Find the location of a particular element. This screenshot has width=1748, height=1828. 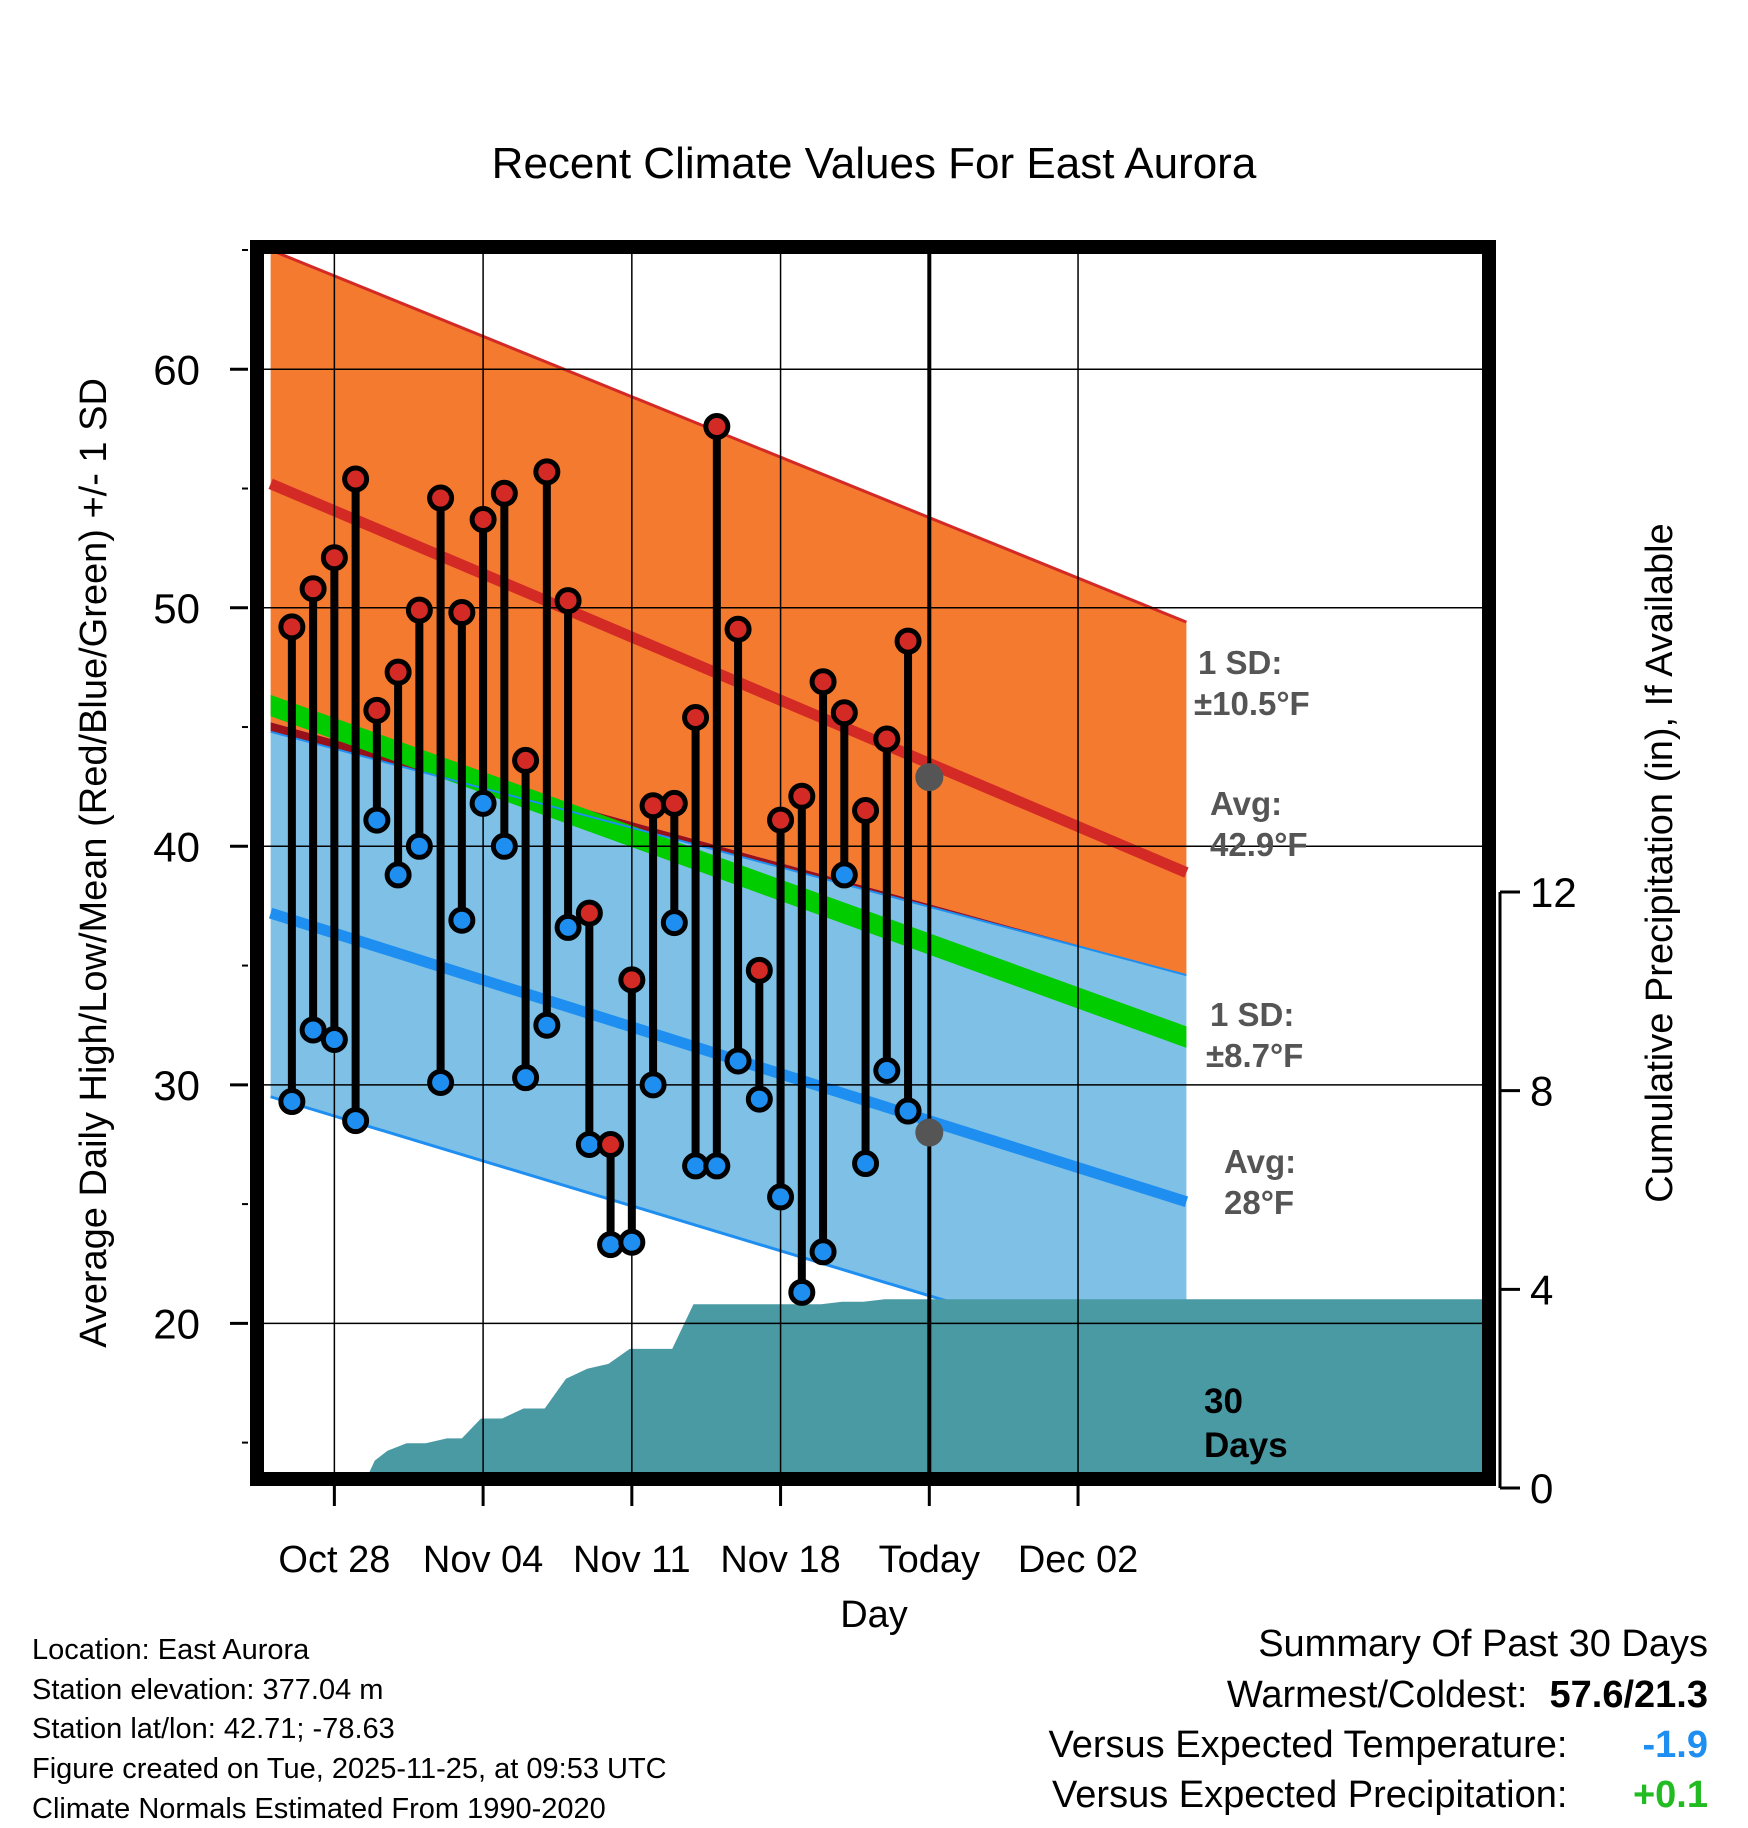

summary-temp-row: Versus Expected Temperature: -1.9 is located at coordinates (1378, 1745).